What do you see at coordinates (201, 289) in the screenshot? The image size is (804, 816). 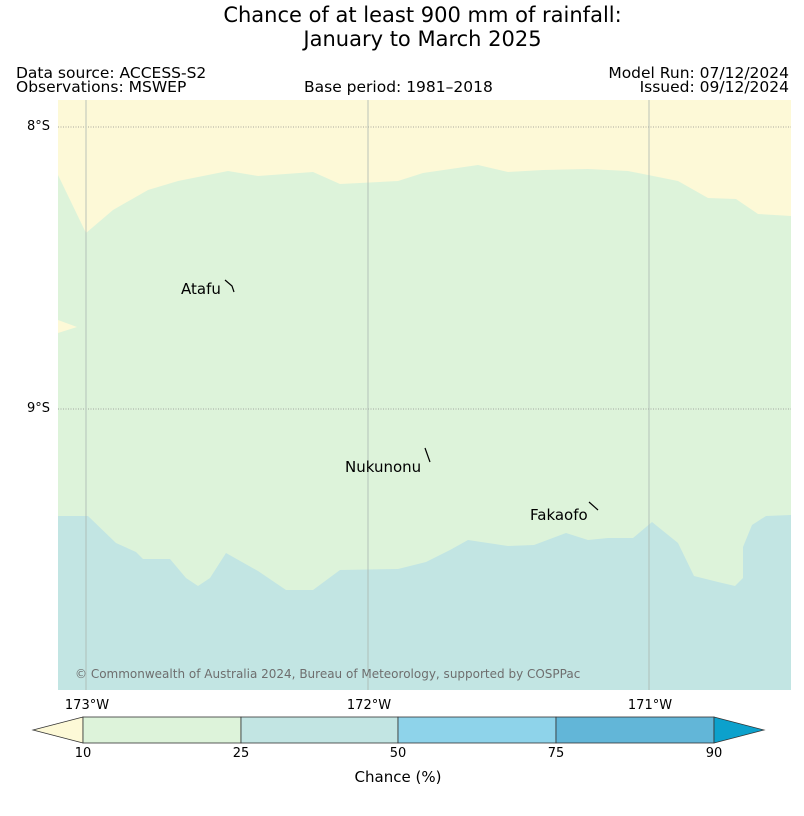 I see `place-label-atafu: Atafu` at bounding box center [201, 289].